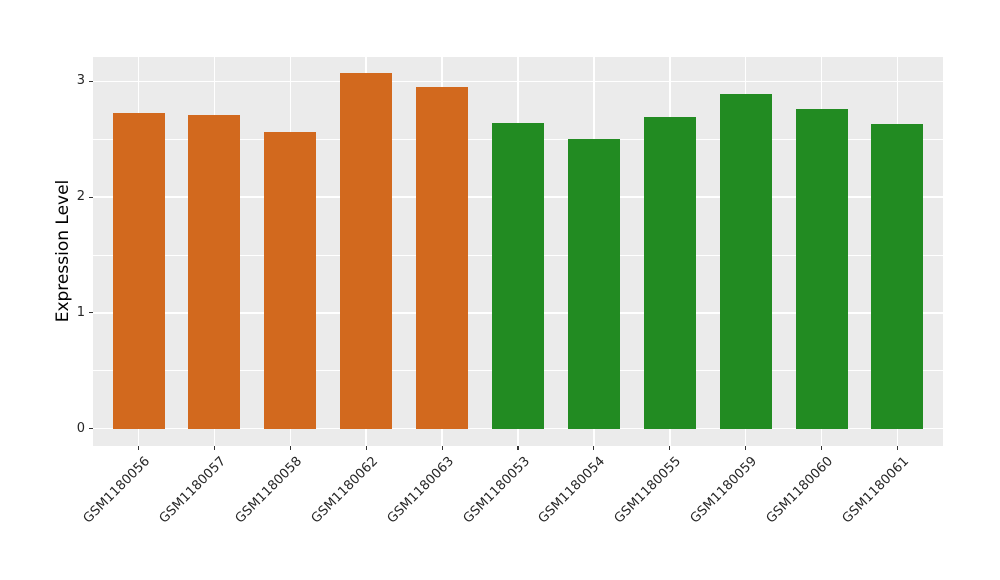 The width and height of the screenshot is (1000, 580). I want to click on x-tick-label-GSM1180053: GSM1180053, so click(496, 490).